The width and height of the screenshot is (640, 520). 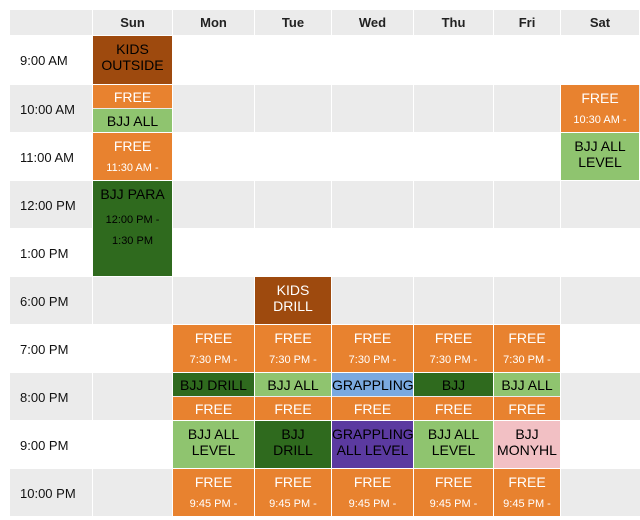 What do you see at coordinates (132, 156) in the screenshot?
I see `event-block-sun-free-11: FREE 11:30 AM -` at bounding box center [132, 156].